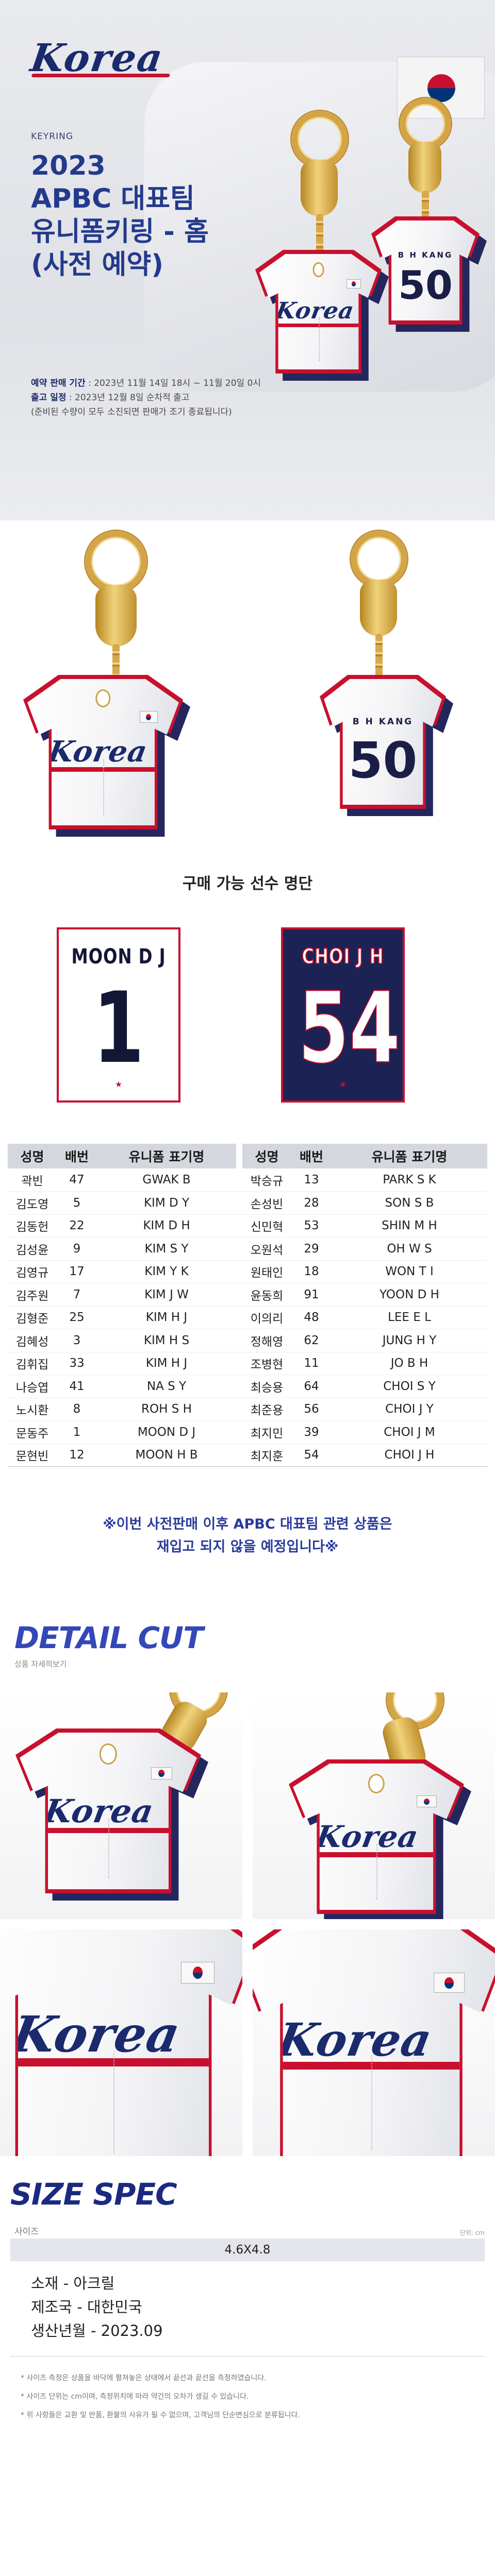  What do you see at coordinates (32, 1249) in the screenshot?
I see `player-name: 김성윤` at bounding box center [32, 1249].